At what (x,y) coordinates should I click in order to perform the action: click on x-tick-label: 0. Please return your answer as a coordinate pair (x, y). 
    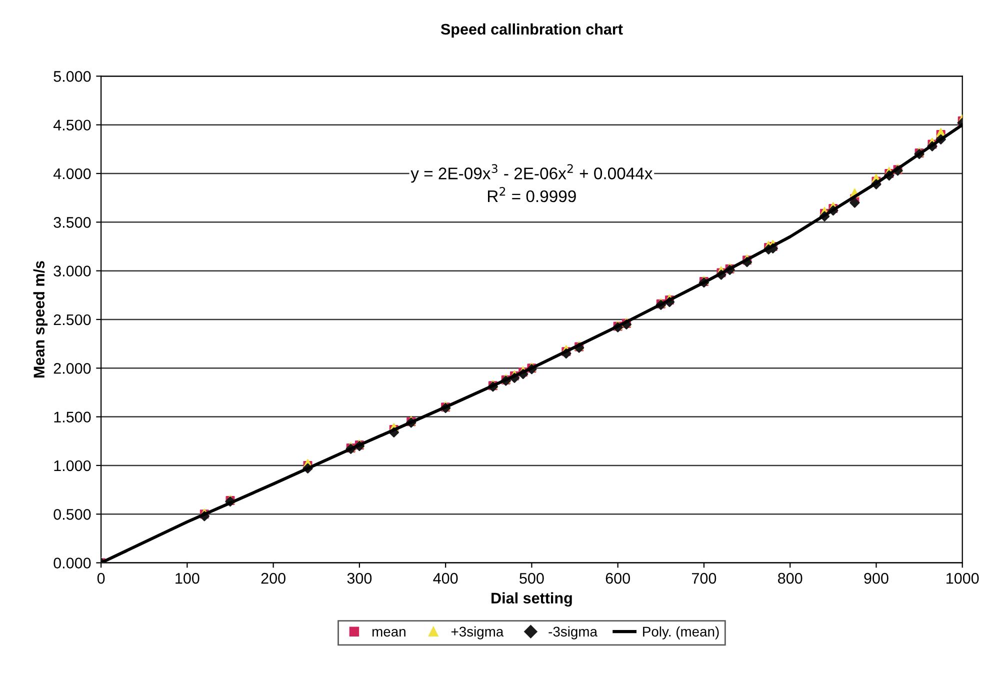
    Looking at the image, I should click on (101, 578).